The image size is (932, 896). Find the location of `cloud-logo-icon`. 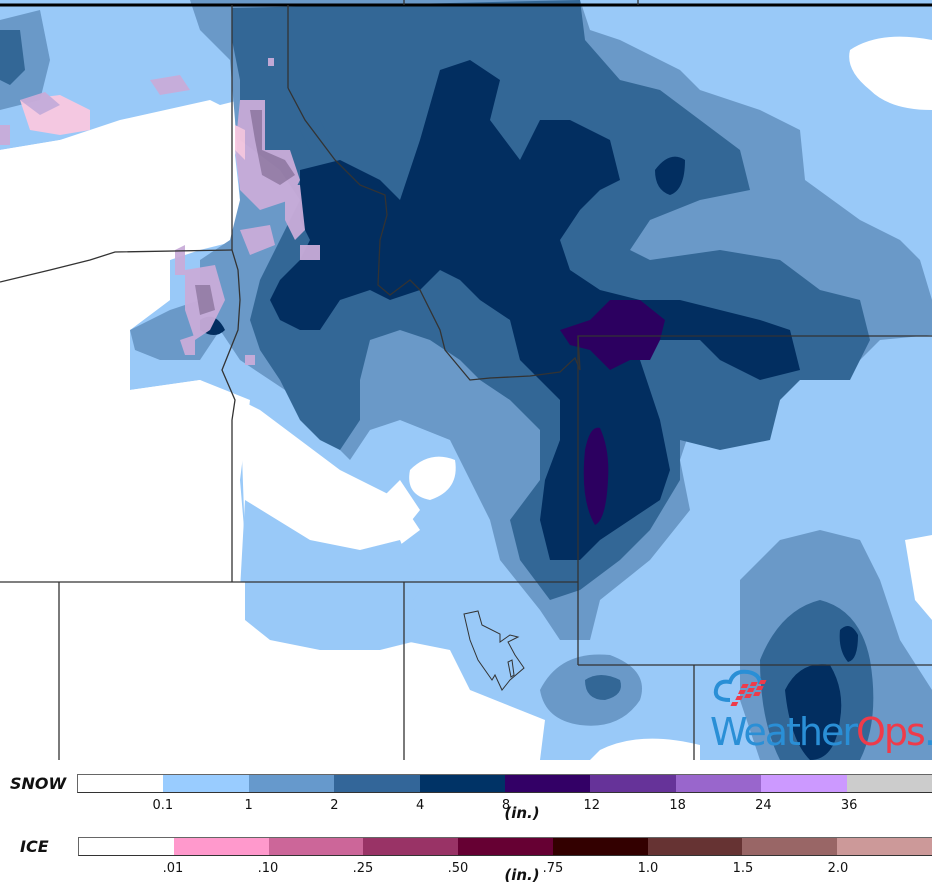

cloud-logo-icon is located at coordinates (740, 687).